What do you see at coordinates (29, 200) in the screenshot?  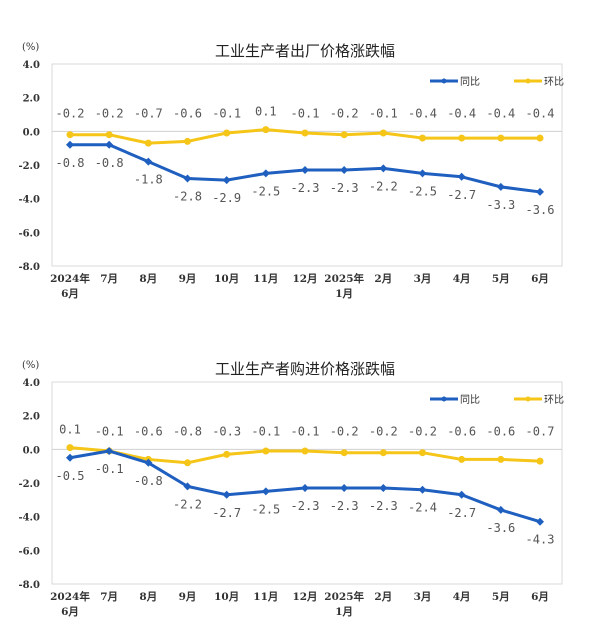 I see `y-tick-label: -4.0` at bounding box center [29, 200].